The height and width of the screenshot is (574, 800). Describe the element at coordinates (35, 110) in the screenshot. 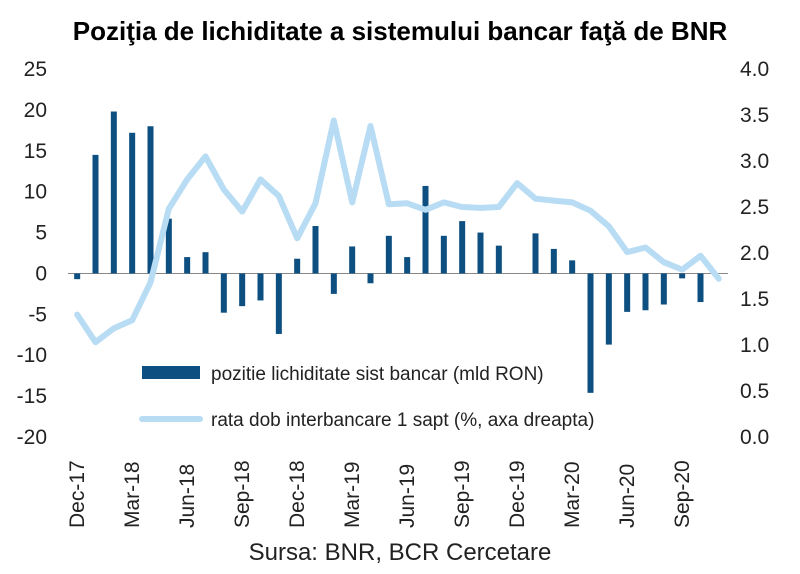

I see `left-tick-label: 20` at that location.